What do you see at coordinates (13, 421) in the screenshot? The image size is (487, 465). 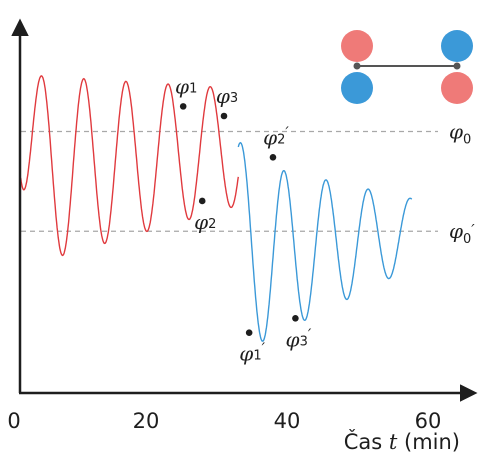 I see `x-tick-label: 0` at bounding box center [13, 421].